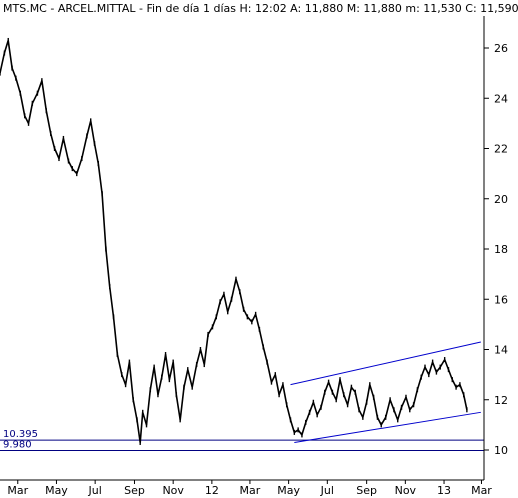  I want to click on y-tick-label: 10, so click(501, 450).